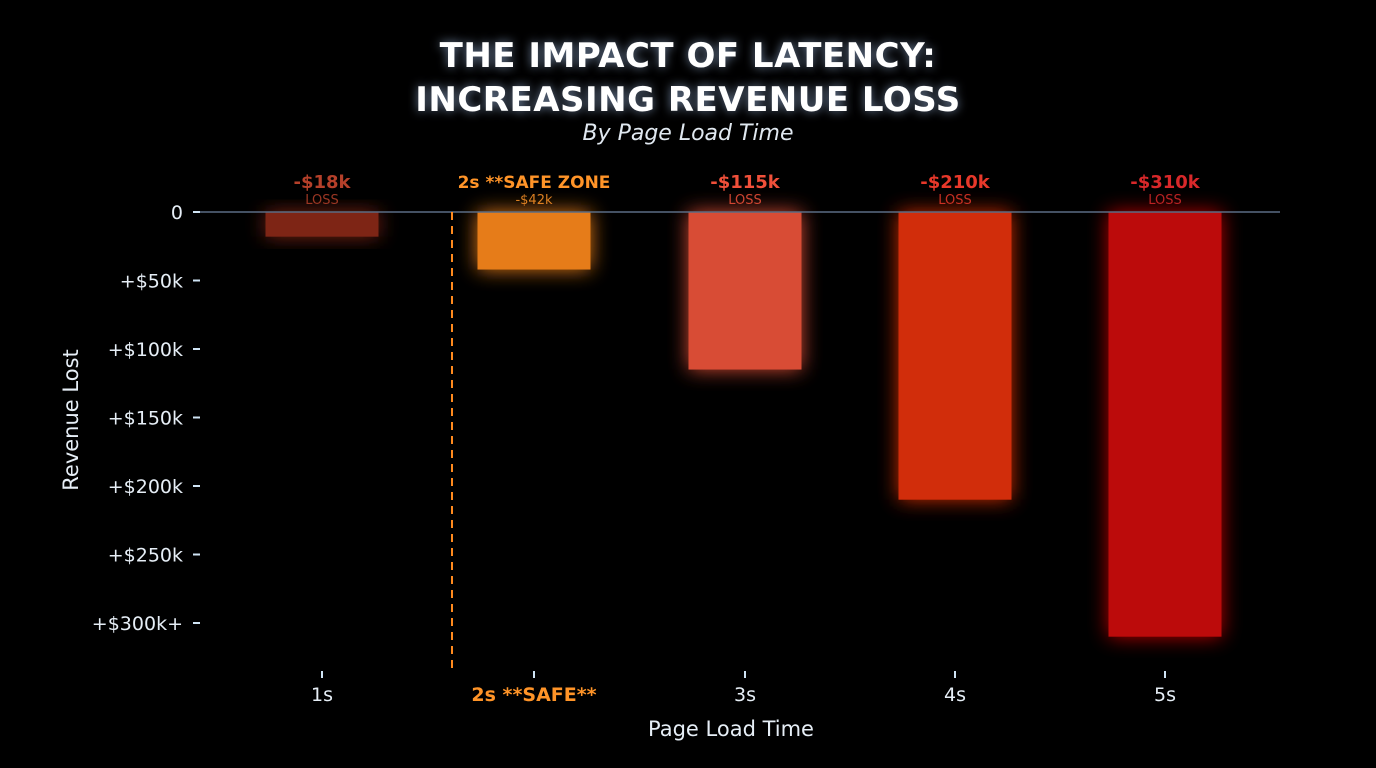 The width and height of the screenshot is (1376, 768). What do you see at coordinates (1165, 695) in the screenshot?
I see `x-tick-label: 5s` at bounding box center [1165, 695].